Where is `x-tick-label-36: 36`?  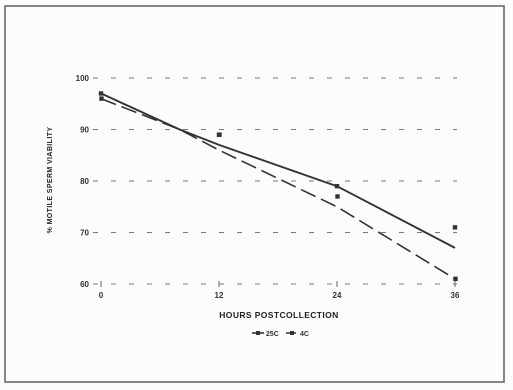
x-tick-label-36: 36 is located at coordinates (455, 295).